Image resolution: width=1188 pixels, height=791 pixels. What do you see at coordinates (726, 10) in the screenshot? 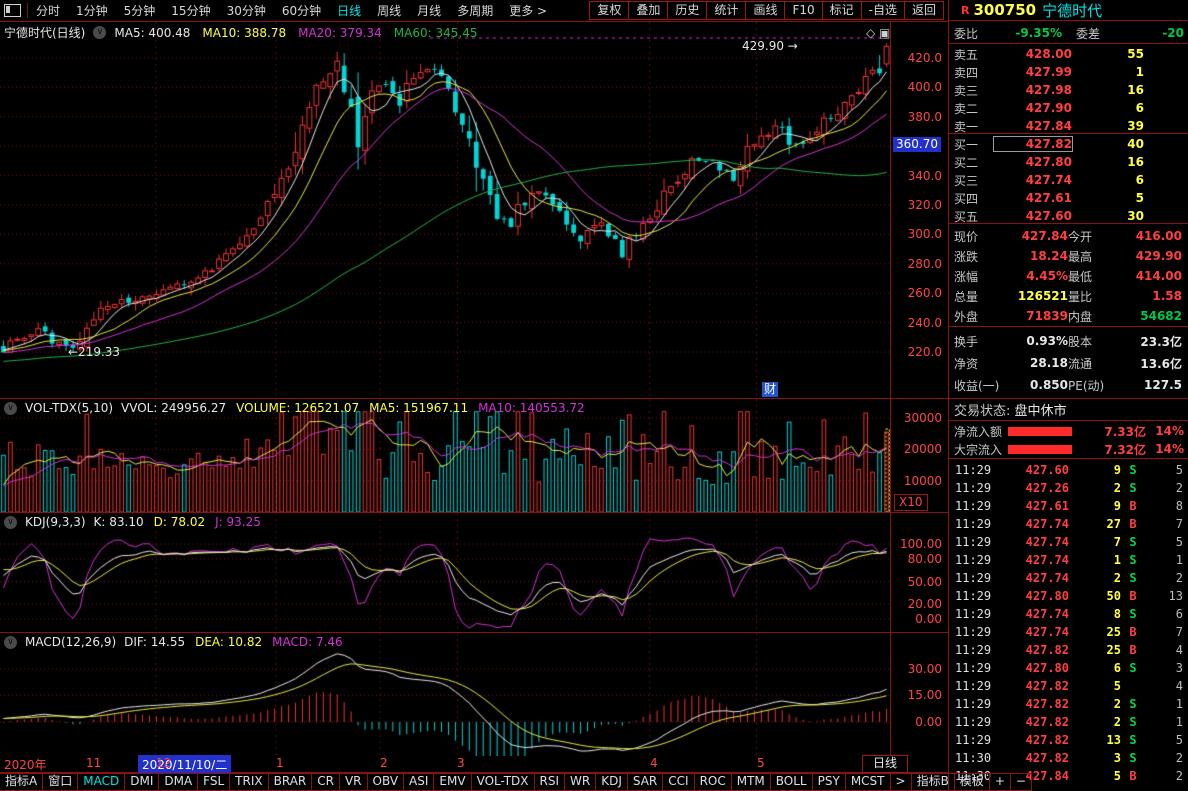
I see `toolbar-button-统计: 统计` at bounding box center [726, 10].